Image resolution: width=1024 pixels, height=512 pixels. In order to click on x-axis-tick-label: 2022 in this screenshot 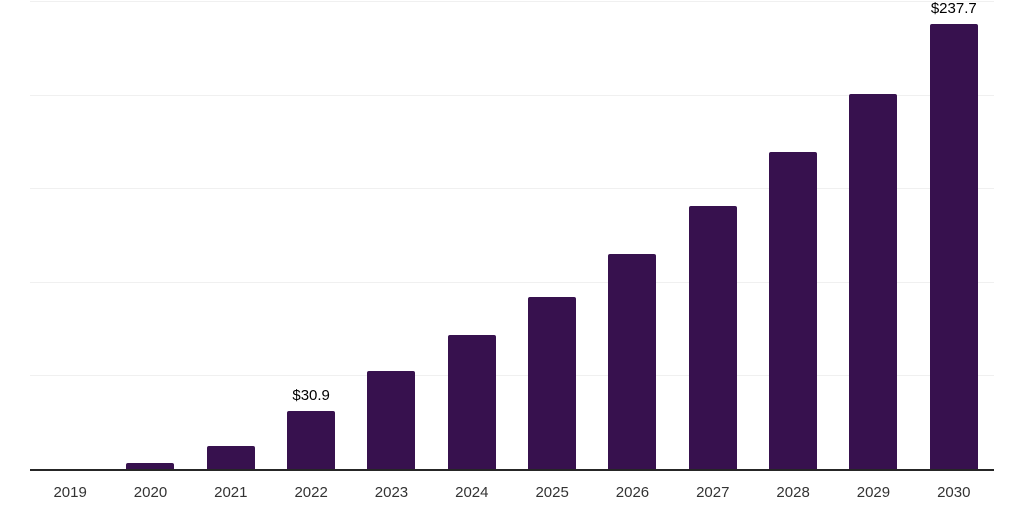, I will do `click(311, 492)`.